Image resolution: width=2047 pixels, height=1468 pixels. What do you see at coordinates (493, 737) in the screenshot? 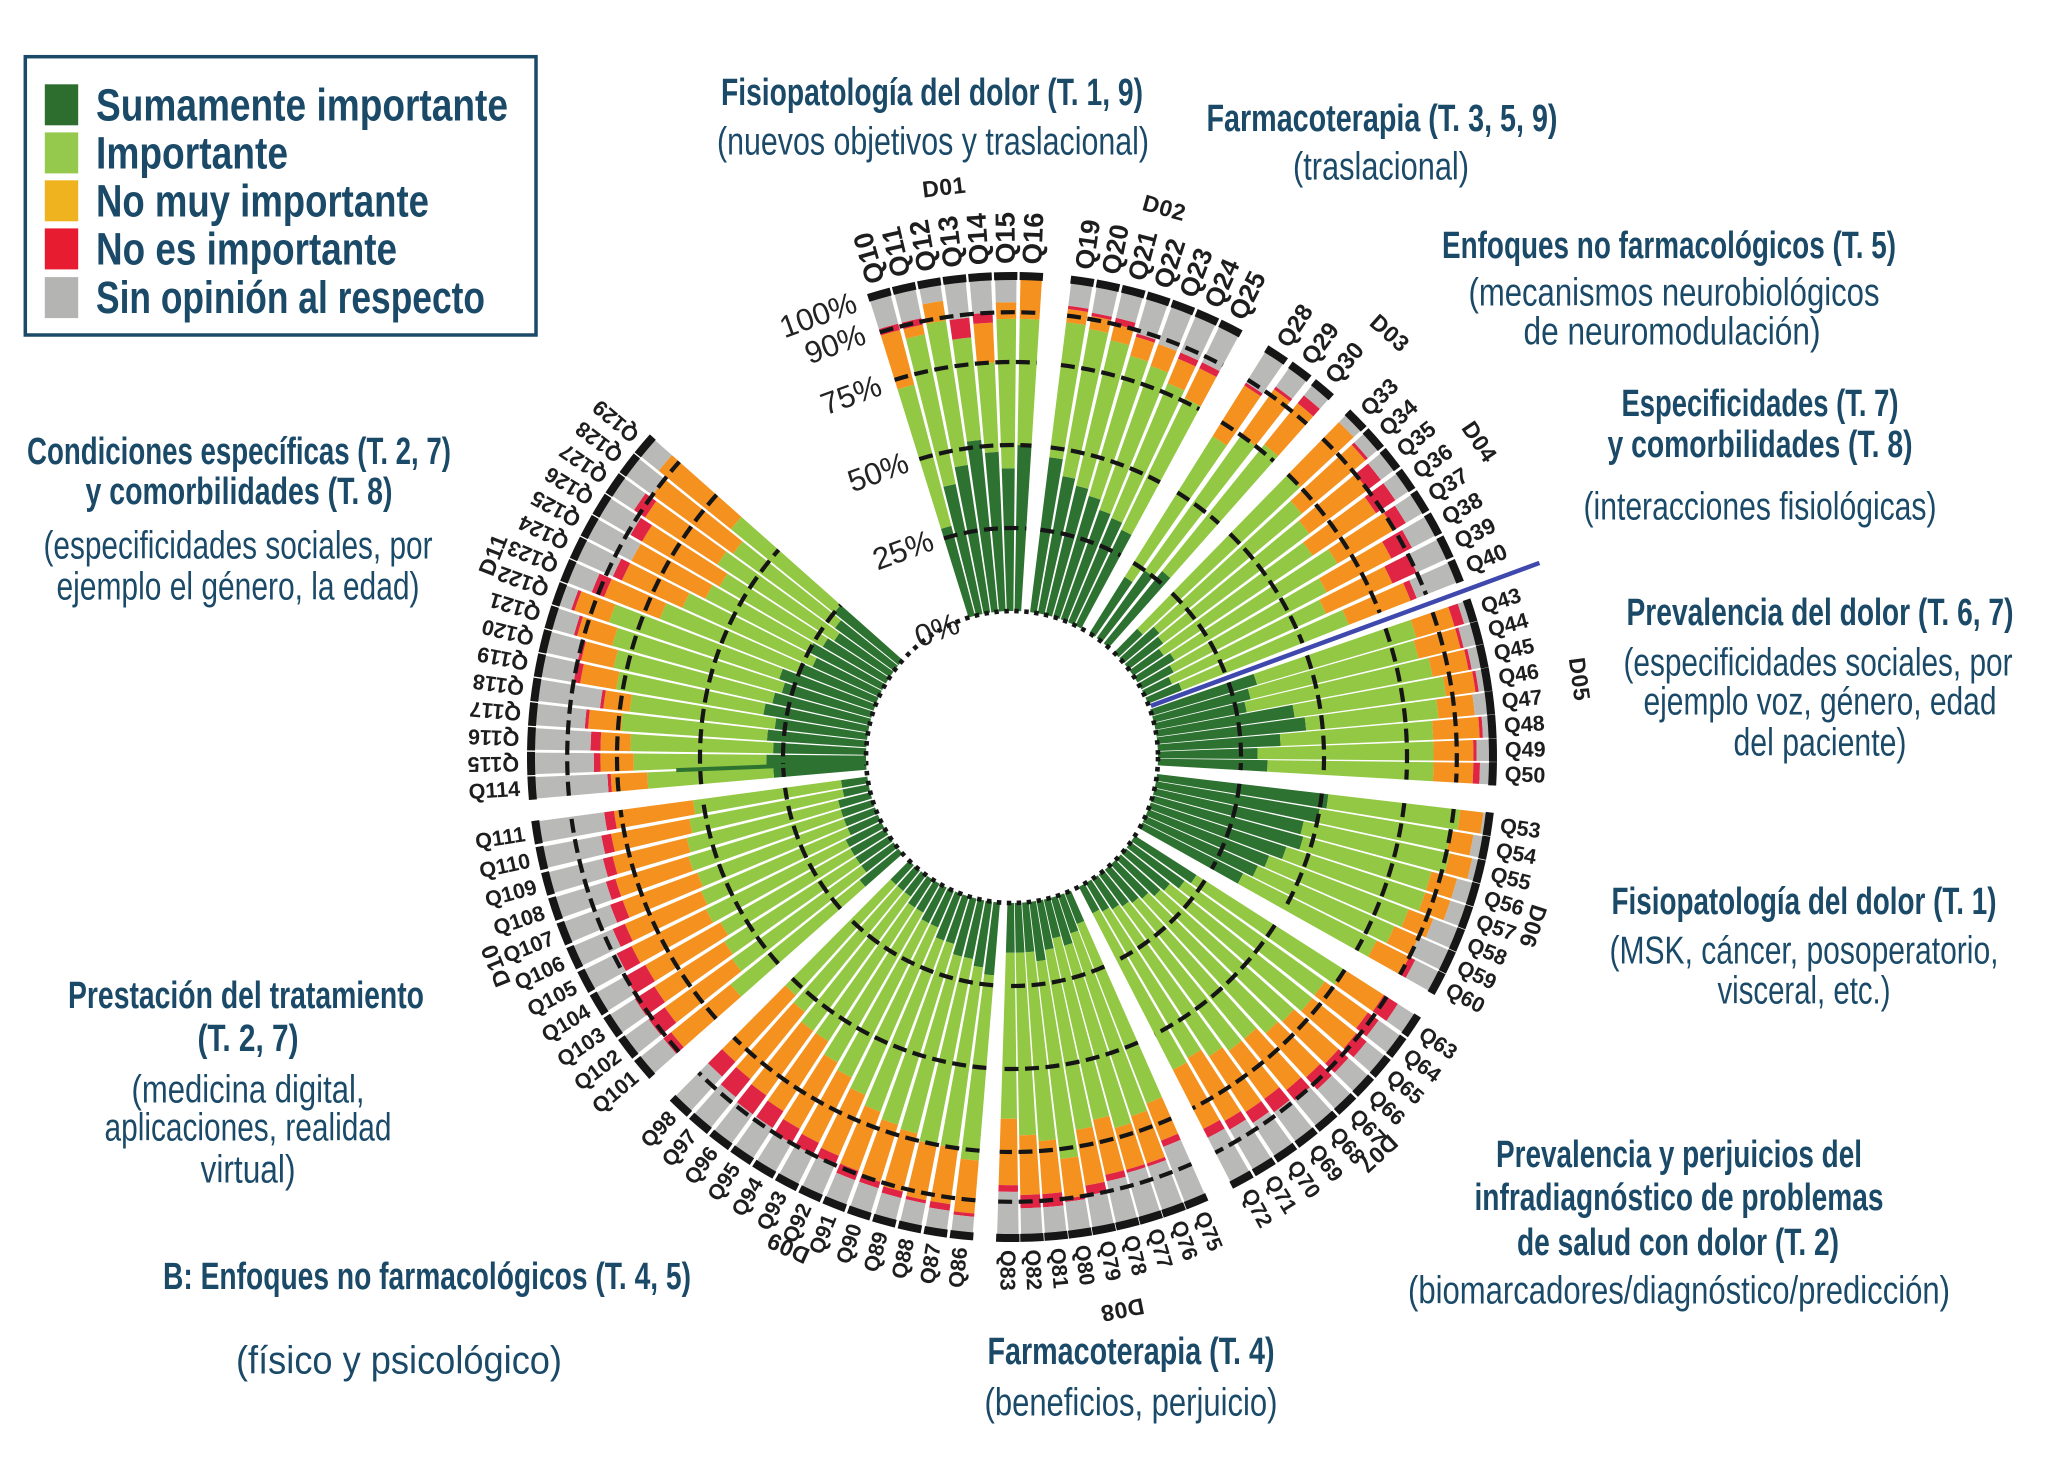
I see `svg-text: Q116` at bounding box center [493, 737].